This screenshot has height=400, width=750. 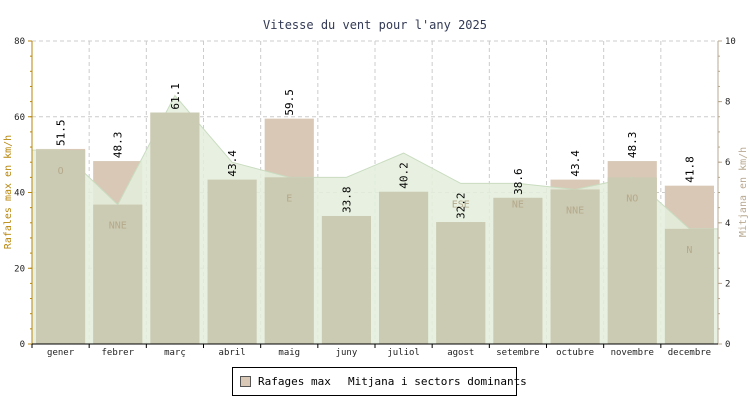 I want to click on data-label-maig: 59.5, so click(x=289, y=102).